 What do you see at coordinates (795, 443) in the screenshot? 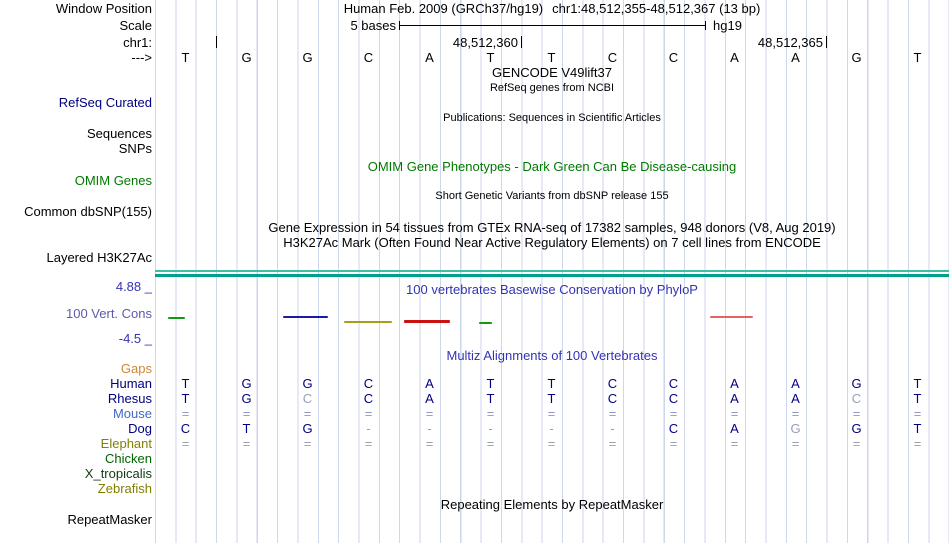
I see `align-elephant-base-11: =` at bounding box center [795, 443].